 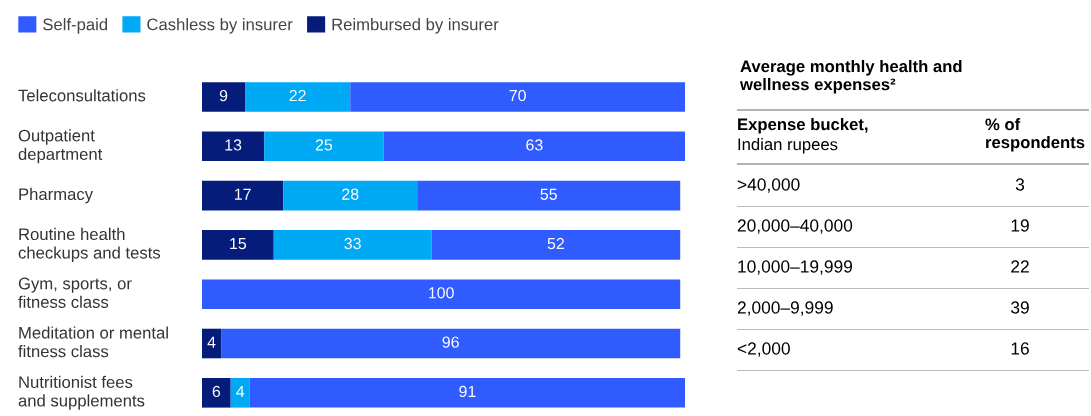 I want to click on data-label: 100, so click(x=441, y=293).